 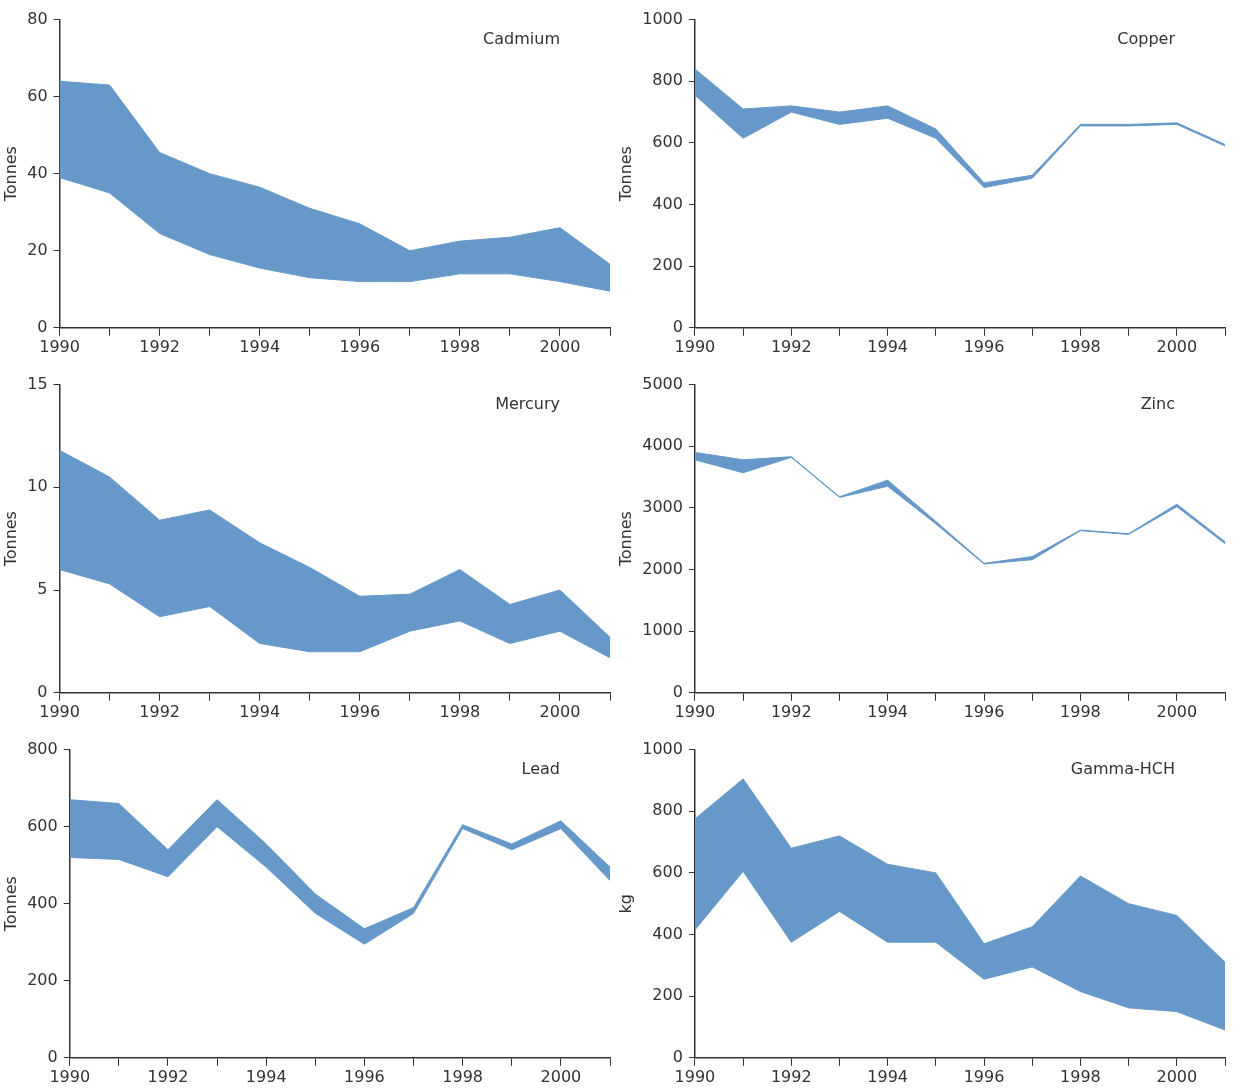 What do you see at coordinates (521, 38) in the screenshot?
I see `text: Cadmium` at bounding box center [521, 38].